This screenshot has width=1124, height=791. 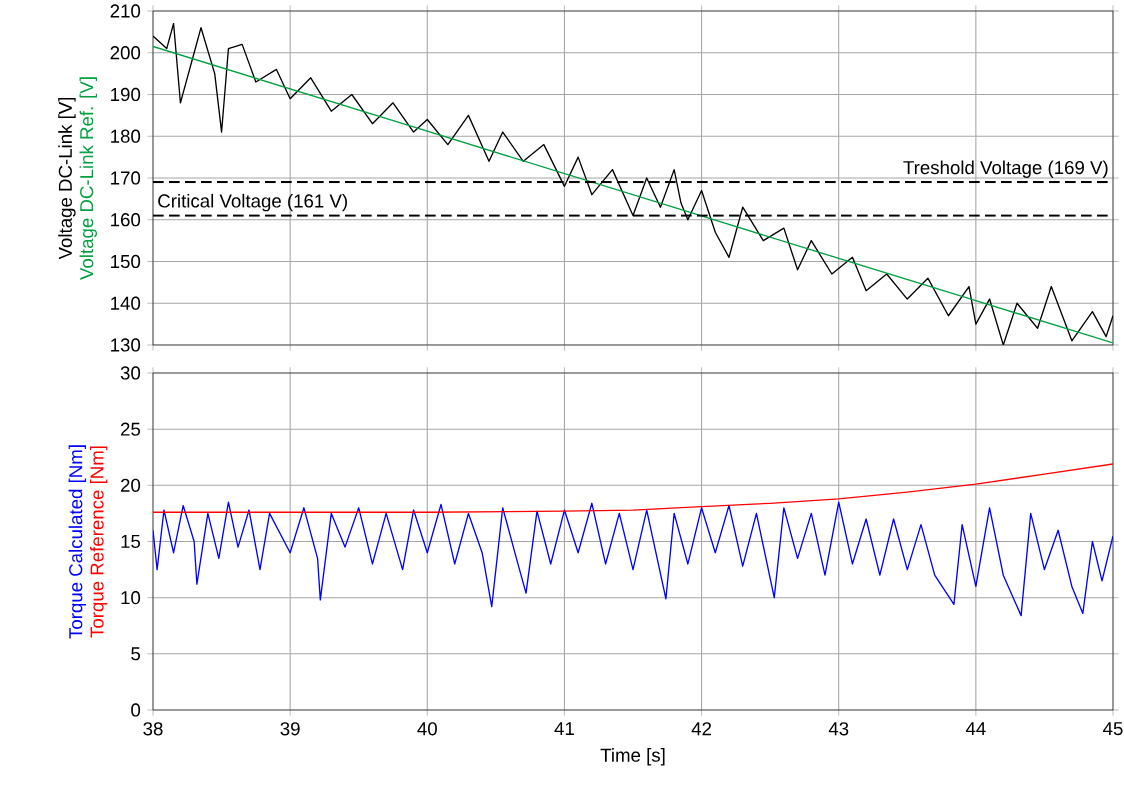 What do you see at coordinates (632, 757) in the screenshot?
I see `x-axis-title: Time [s]` at bounding box center [632, 757].